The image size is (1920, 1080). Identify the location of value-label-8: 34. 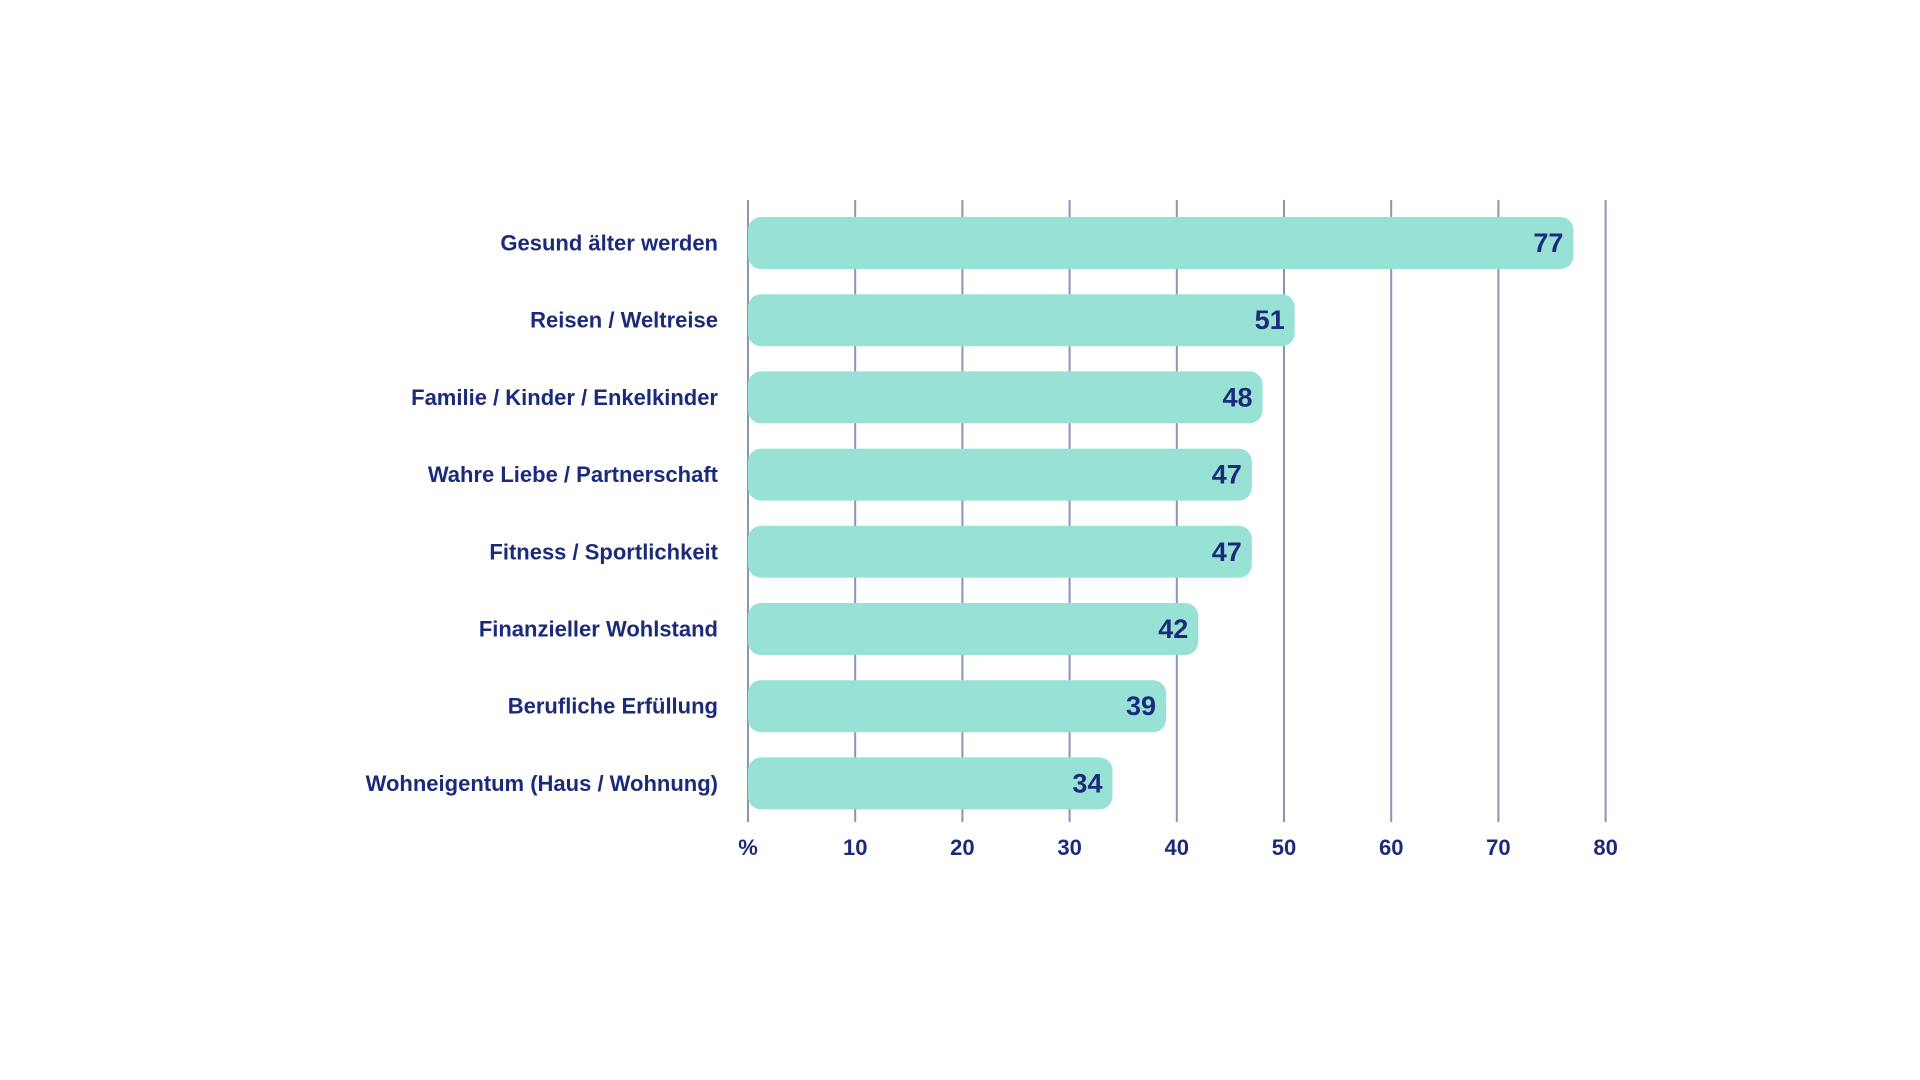
(1087, 783).